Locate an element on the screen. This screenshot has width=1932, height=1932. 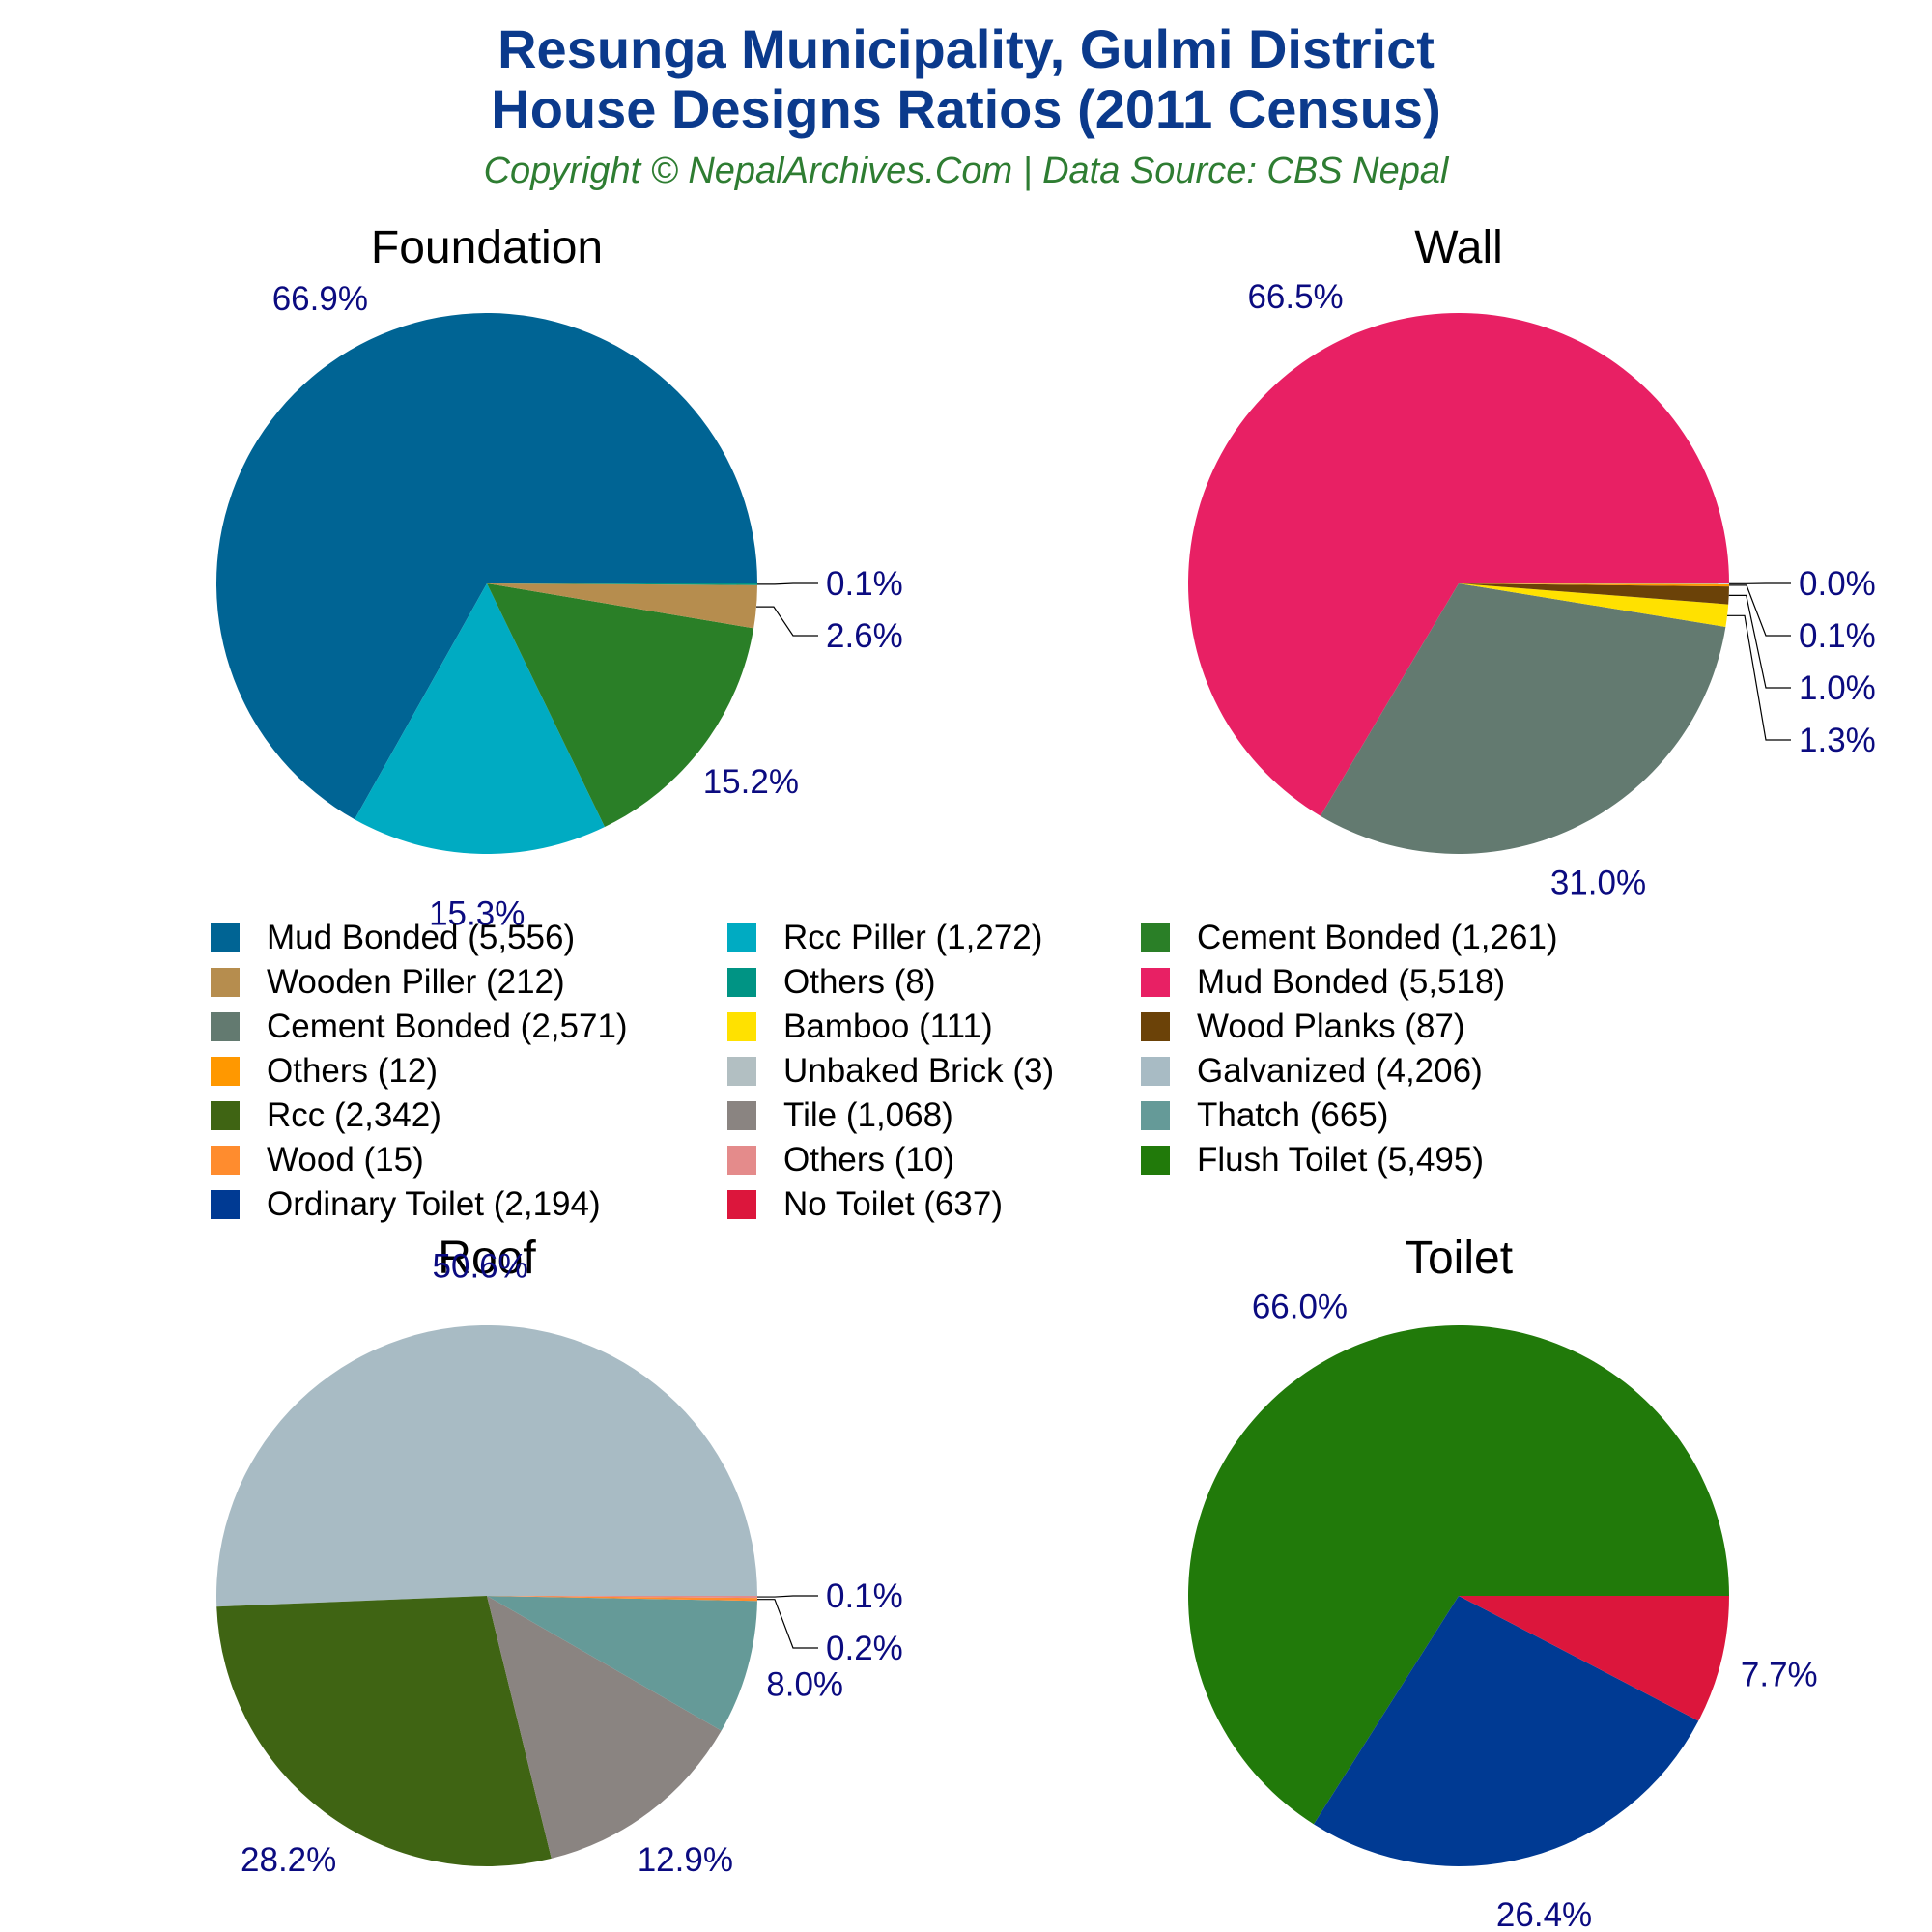
legend-label: Wooden Piller (212) is located at coordinates (416, 982).